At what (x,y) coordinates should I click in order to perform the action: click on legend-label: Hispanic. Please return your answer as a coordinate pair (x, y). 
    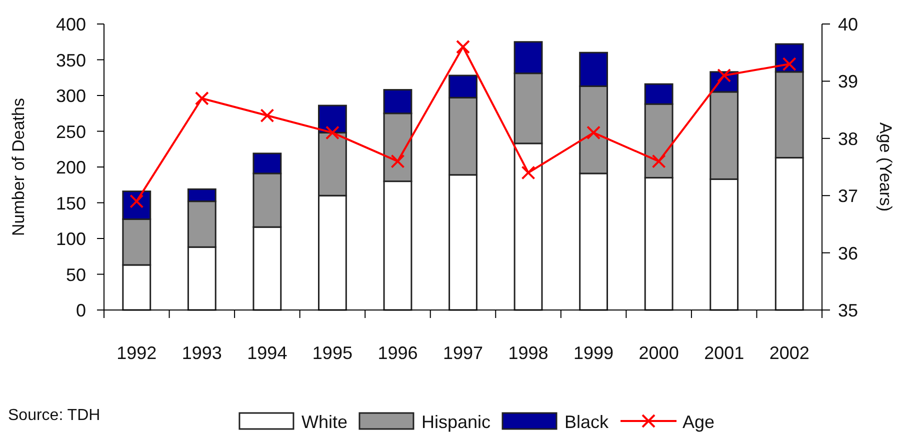
    Looking at the image, I should click on (455, 422).